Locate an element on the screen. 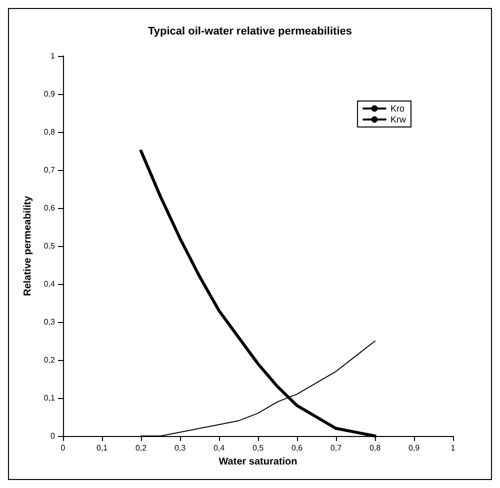 The width and height of the screenshot is (500, 488). x-tick-label: 0,6 is located at coordinates (297, 448).